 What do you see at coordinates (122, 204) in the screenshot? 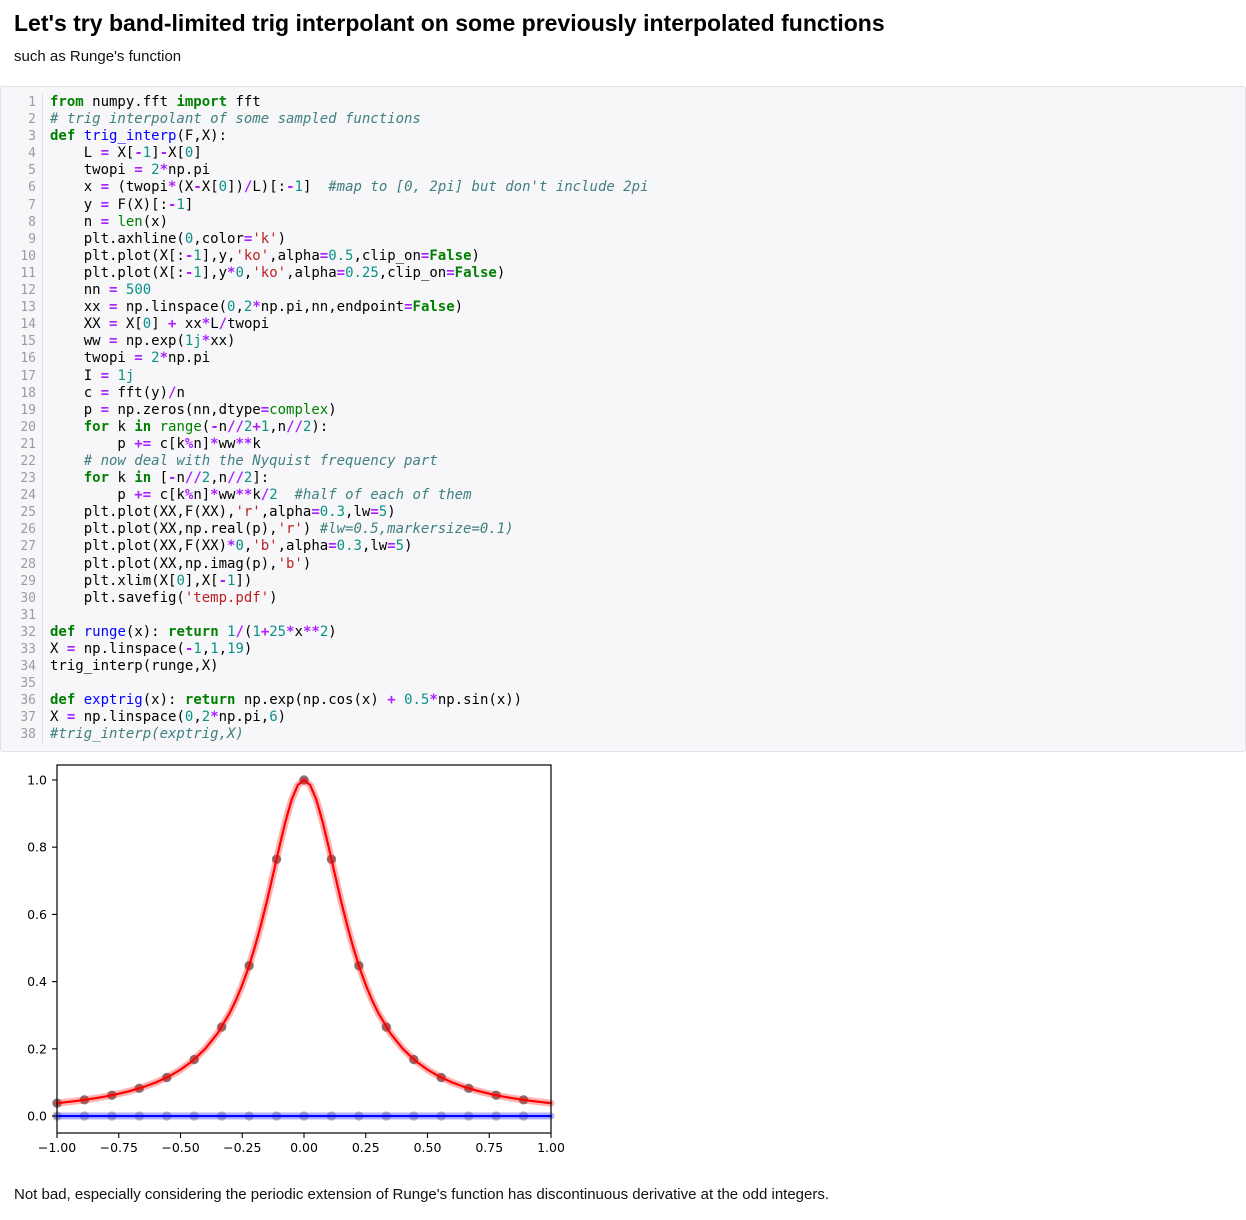
I see `code-text: y = F(X)[:-1]` at bounding box center [122, 204].